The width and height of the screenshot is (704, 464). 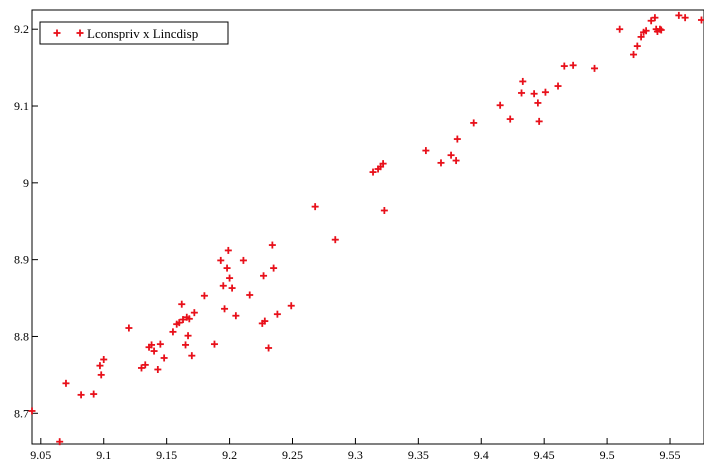 I want to click on y-tick-label: 8.7, so click(x=21, y=413).